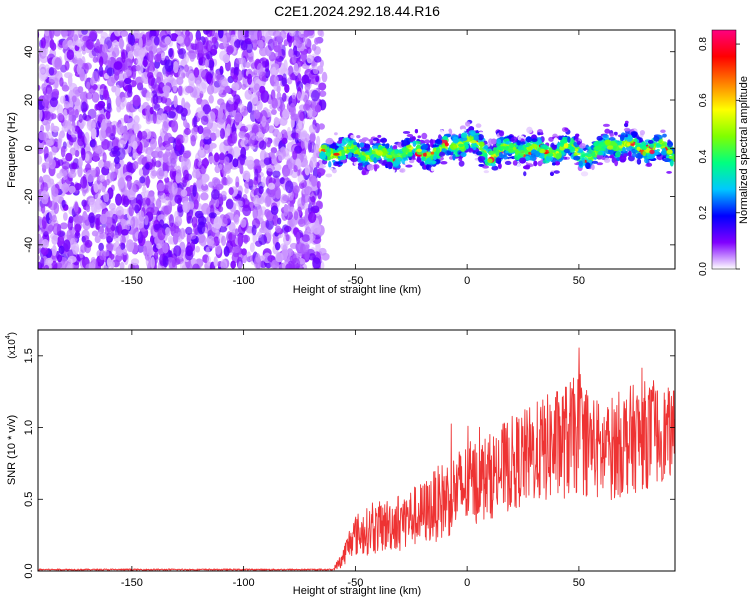  Describe the element at coordinates (703, 156) in the screenshot. I see `svg-text: 0.4` at that location.